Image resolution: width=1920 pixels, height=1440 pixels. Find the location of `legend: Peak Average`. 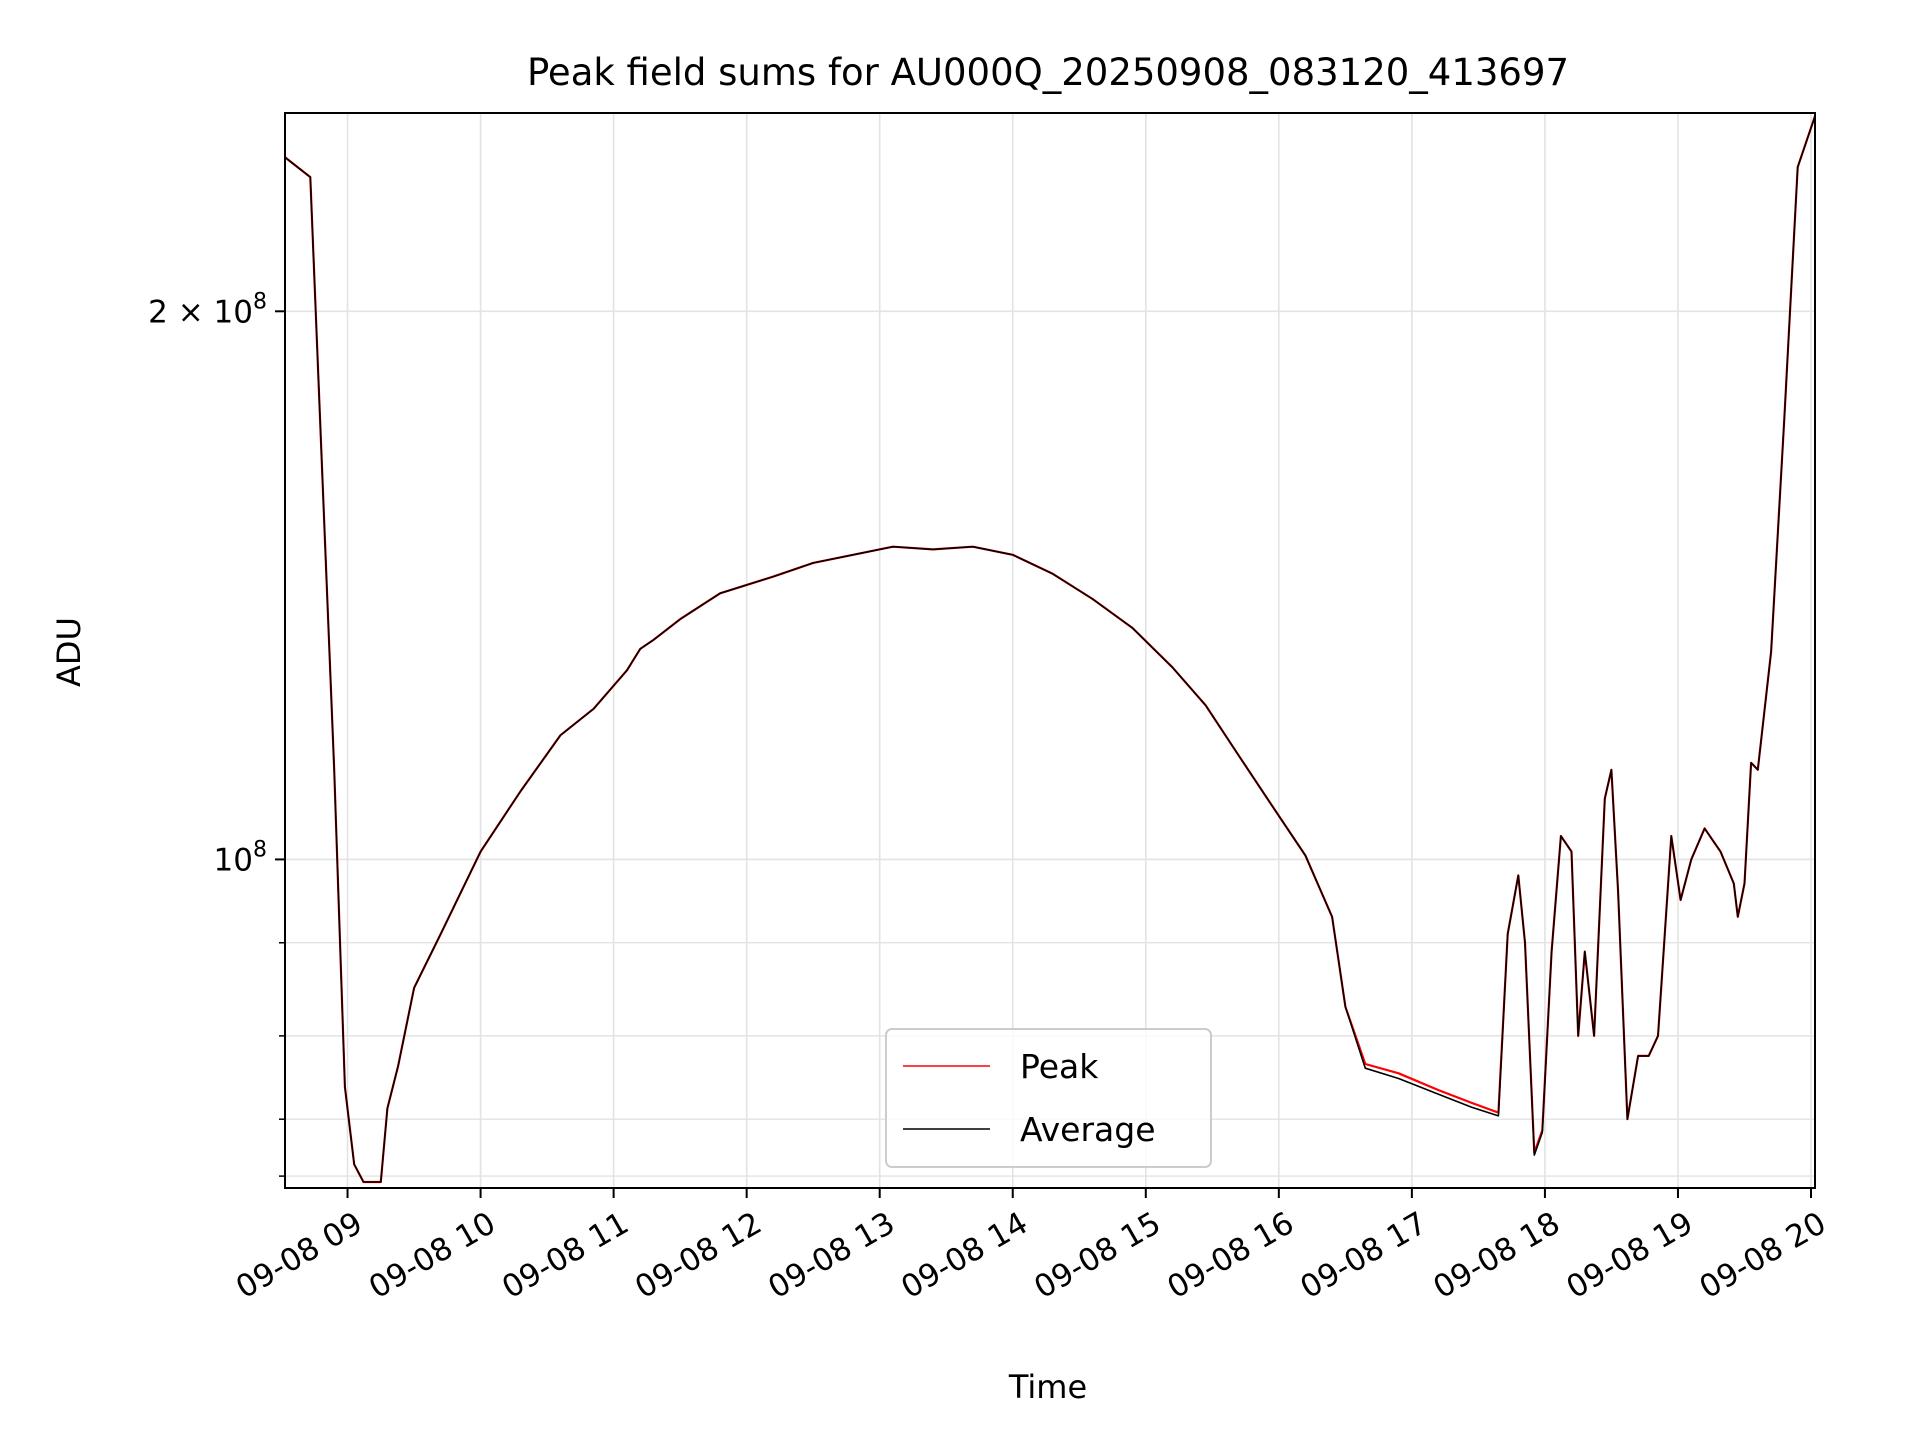

legend: Peak Average is located at coordinates (1048, 1098).